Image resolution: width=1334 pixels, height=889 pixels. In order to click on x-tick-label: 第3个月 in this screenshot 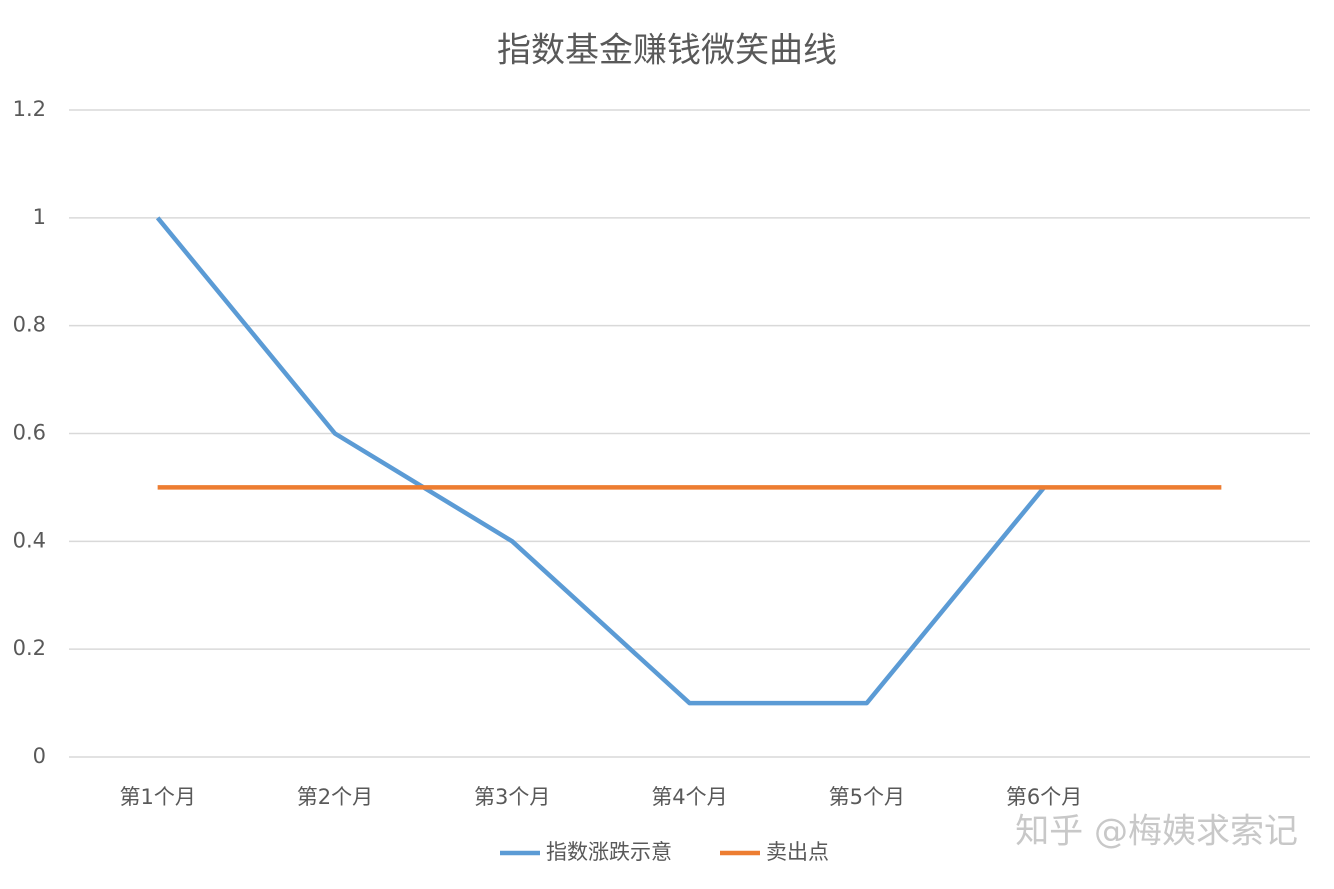, I will do `click(512, 797)`.